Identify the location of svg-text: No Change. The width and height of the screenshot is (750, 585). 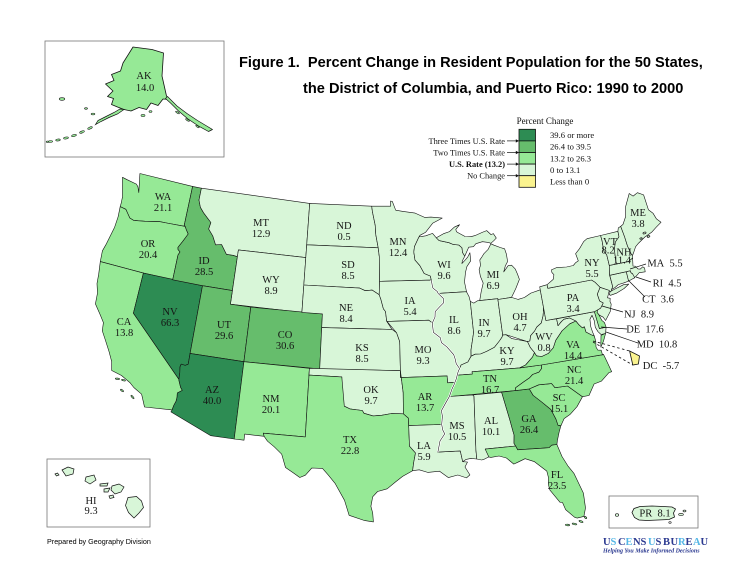
(486, 176).